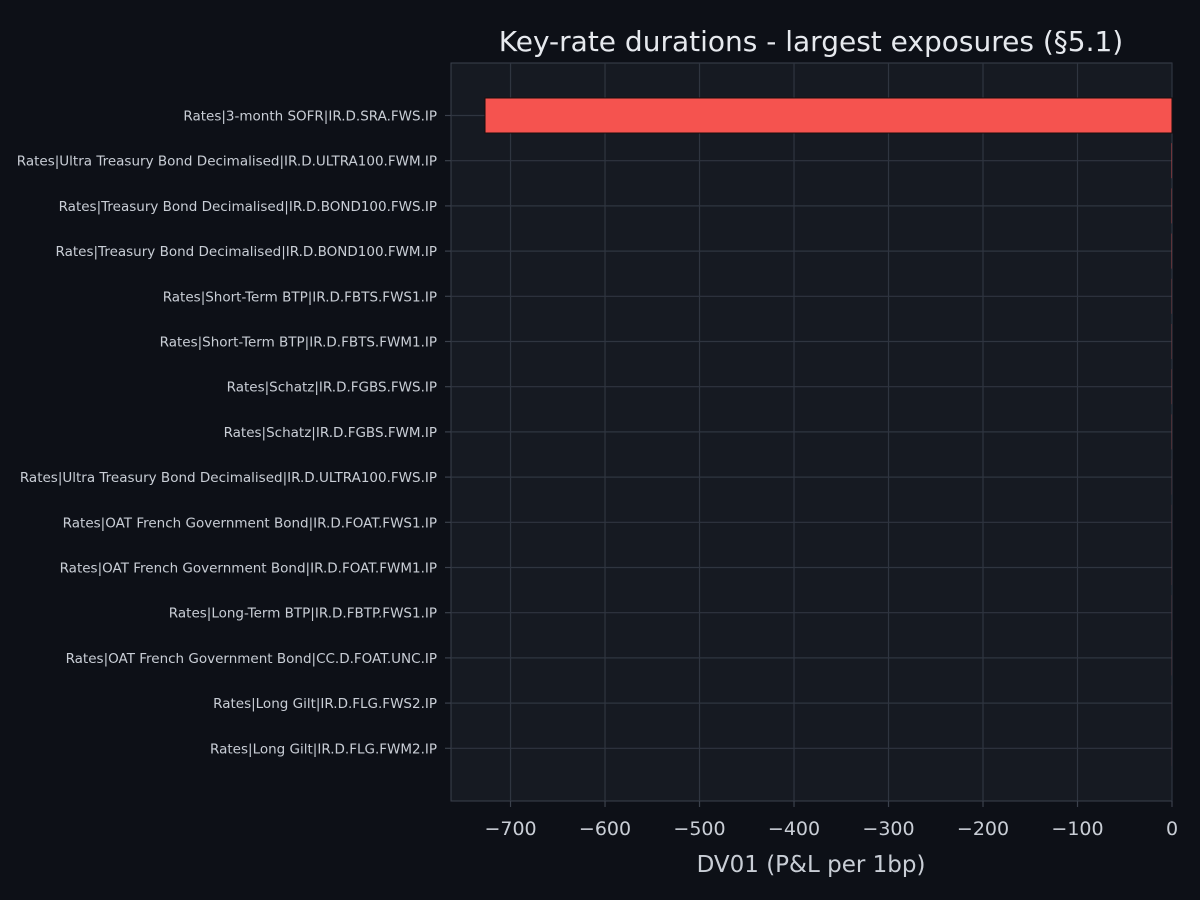 This screenshot has height=900, width=1200. What do you see at coordinates (298, 343) in the screenshot?
I see `y-tick-label-5: Rates|Short-Term BTP|IR.D.FBTS.FWM1.IP` at bounding box center [298, 343].